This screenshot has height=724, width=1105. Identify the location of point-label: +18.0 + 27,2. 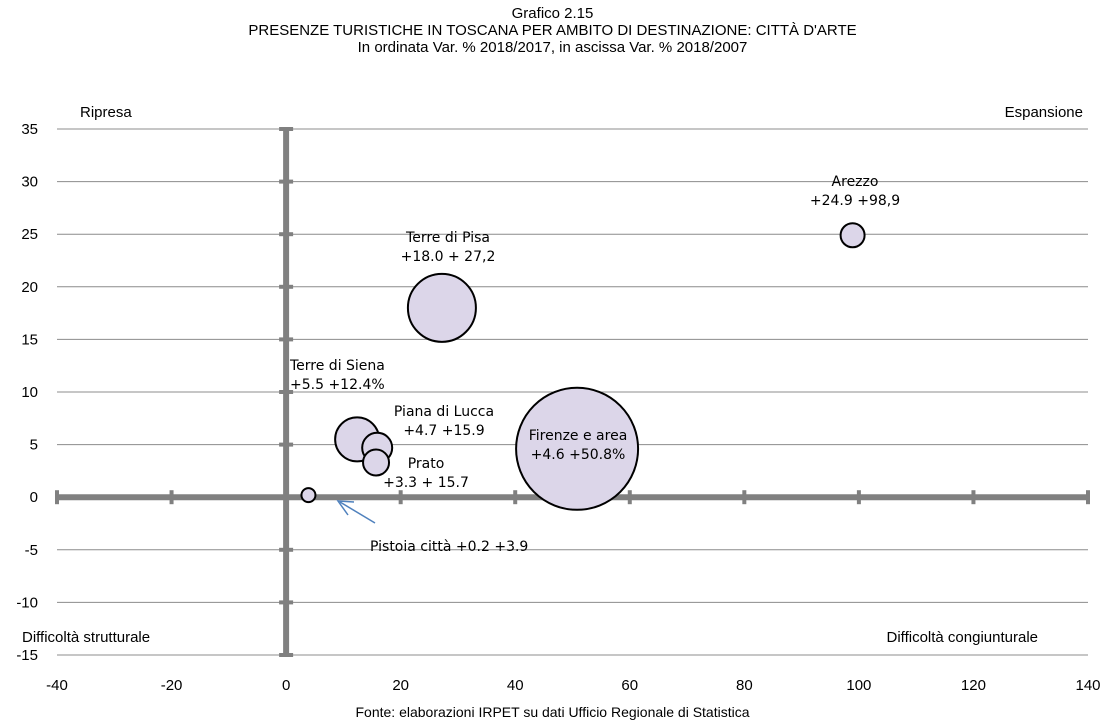
(448, 257).